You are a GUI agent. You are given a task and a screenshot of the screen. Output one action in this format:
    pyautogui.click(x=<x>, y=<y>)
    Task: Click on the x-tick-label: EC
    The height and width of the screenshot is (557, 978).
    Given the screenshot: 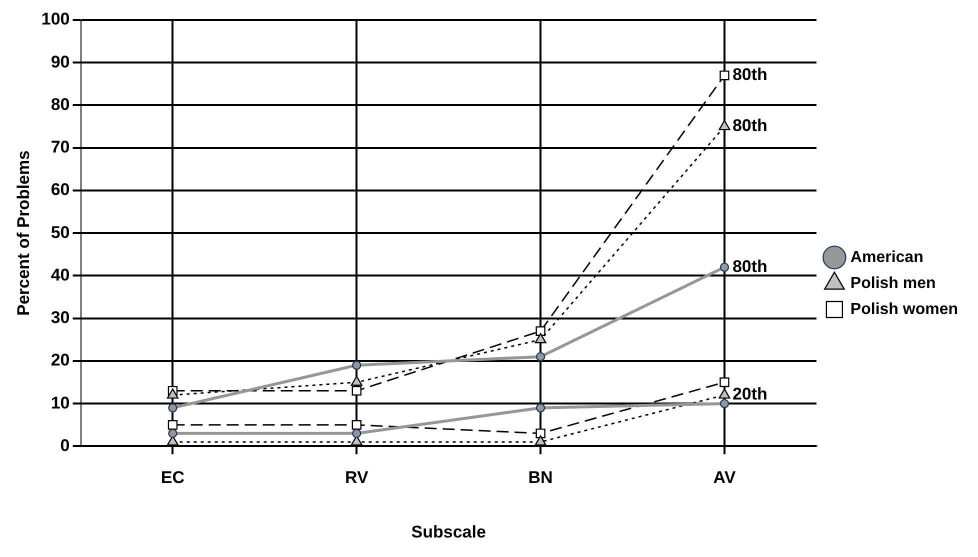 What is the action you would take?
    pyautogui.click(x=172, y=478)
    